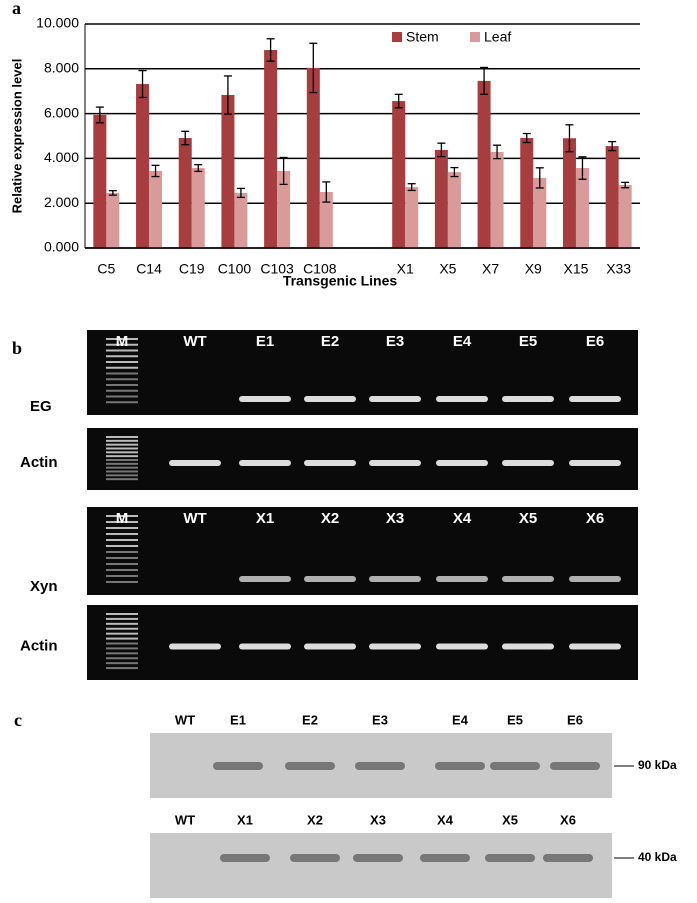 Image resolution: width=697 pixels, height=903 pixels. I want to click on marker-label: 40 kDa, so click(657, 857).